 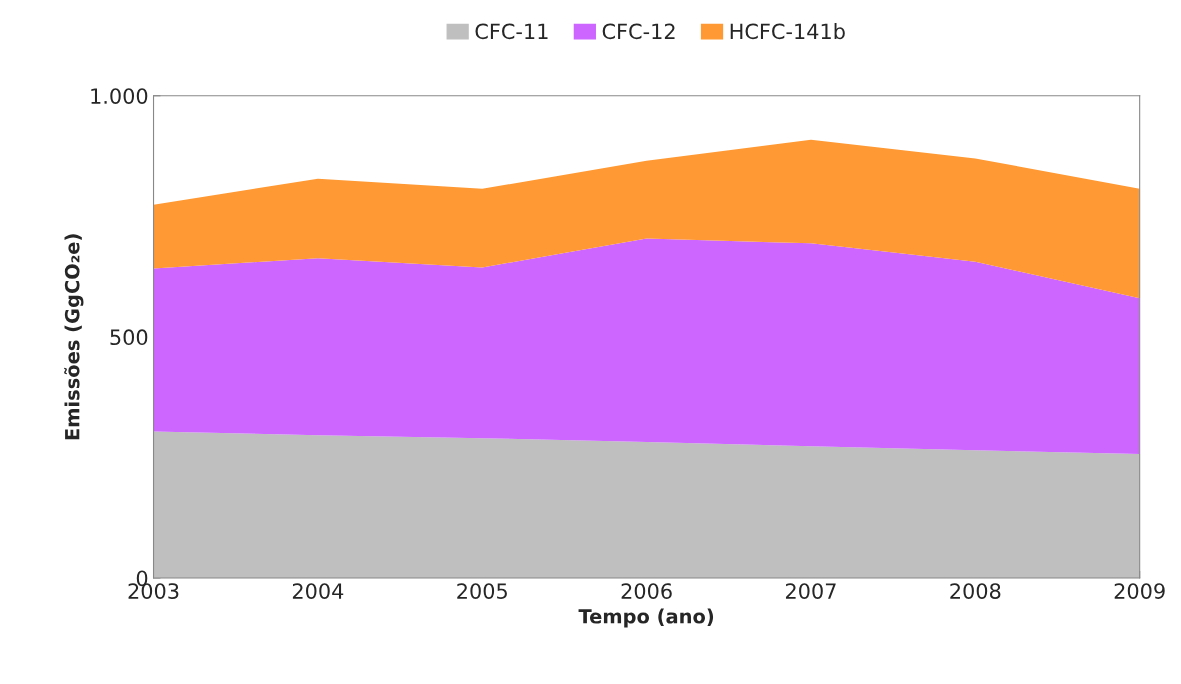 What do you see at coordinates (74, 337) in the screenshot?
I see `y-axis-title: Emissões (GgCO₂e)` at bounding box center [74, 337].